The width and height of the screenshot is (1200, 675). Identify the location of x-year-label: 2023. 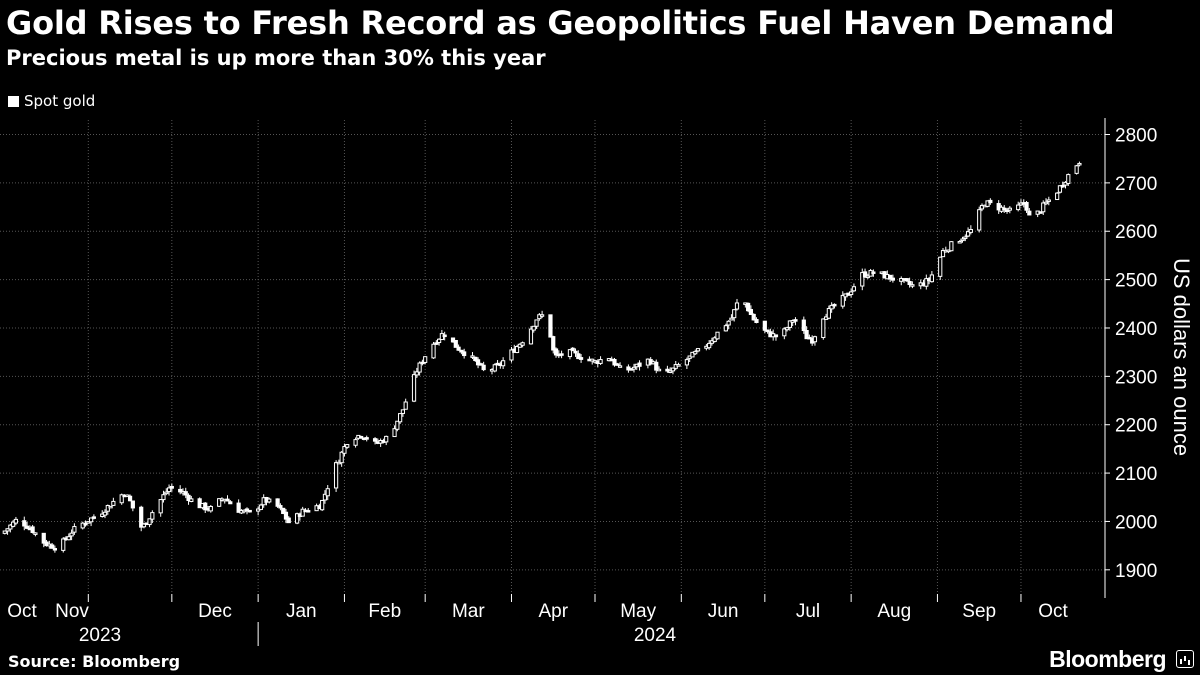
(100, 635).